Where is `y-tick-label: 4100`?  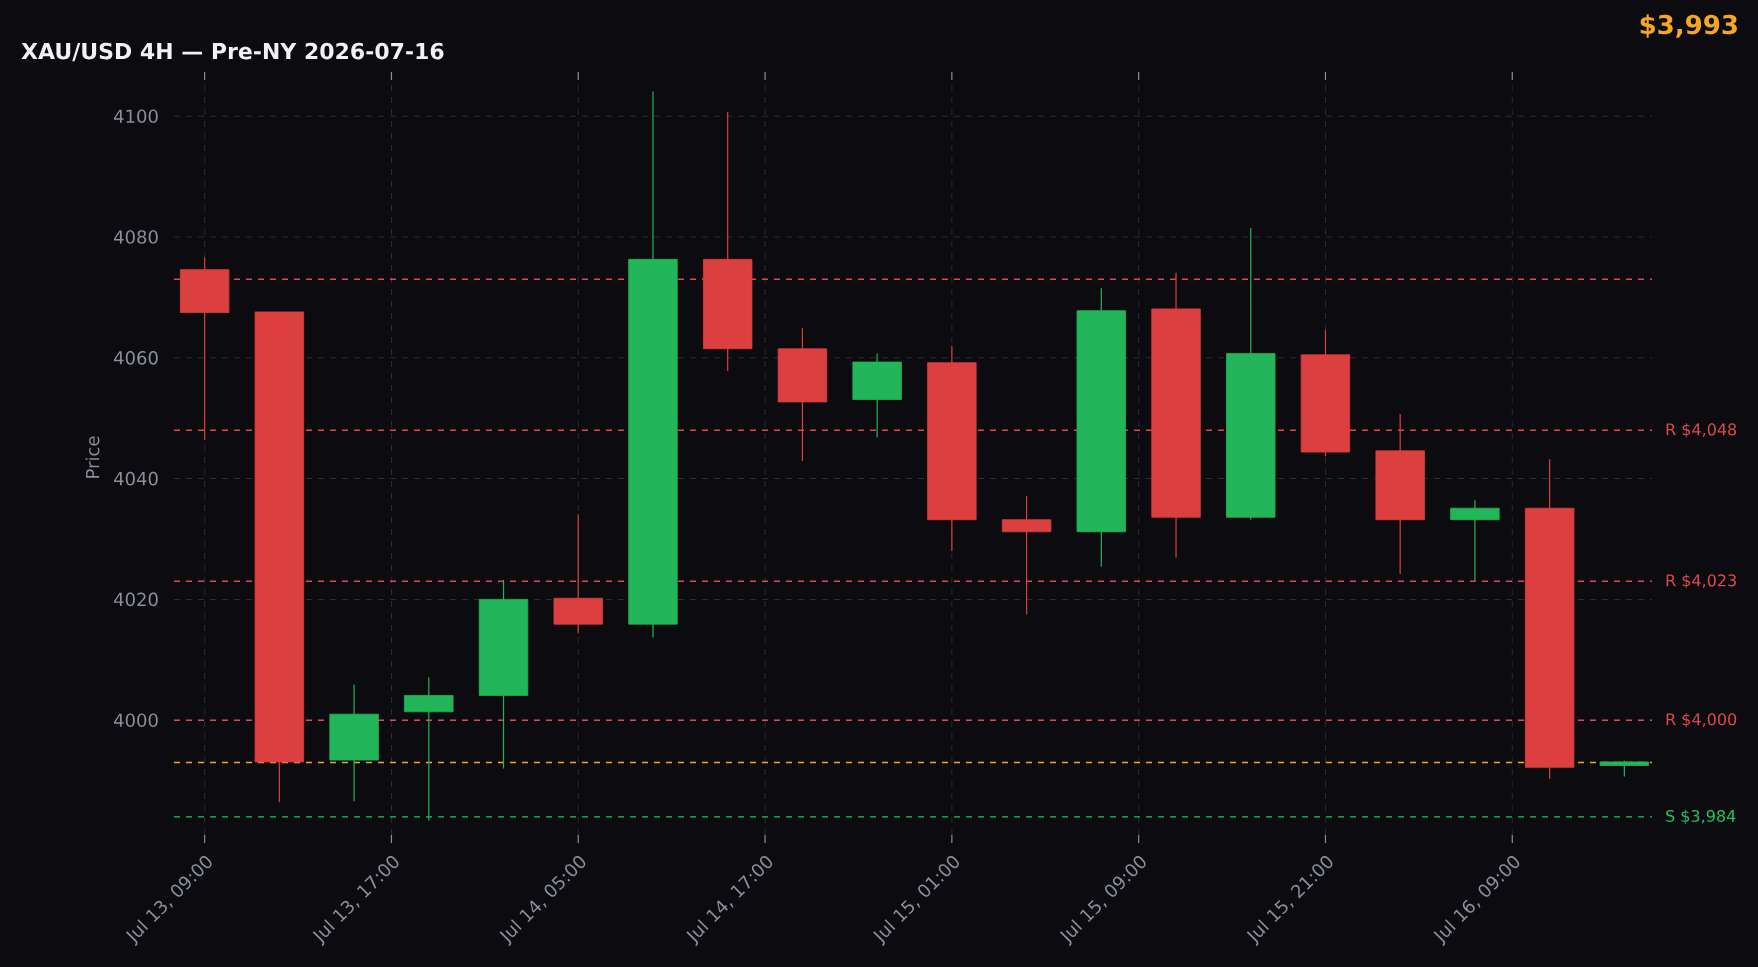 y-tick-label: 4100 is located at coordinates (136, 116).